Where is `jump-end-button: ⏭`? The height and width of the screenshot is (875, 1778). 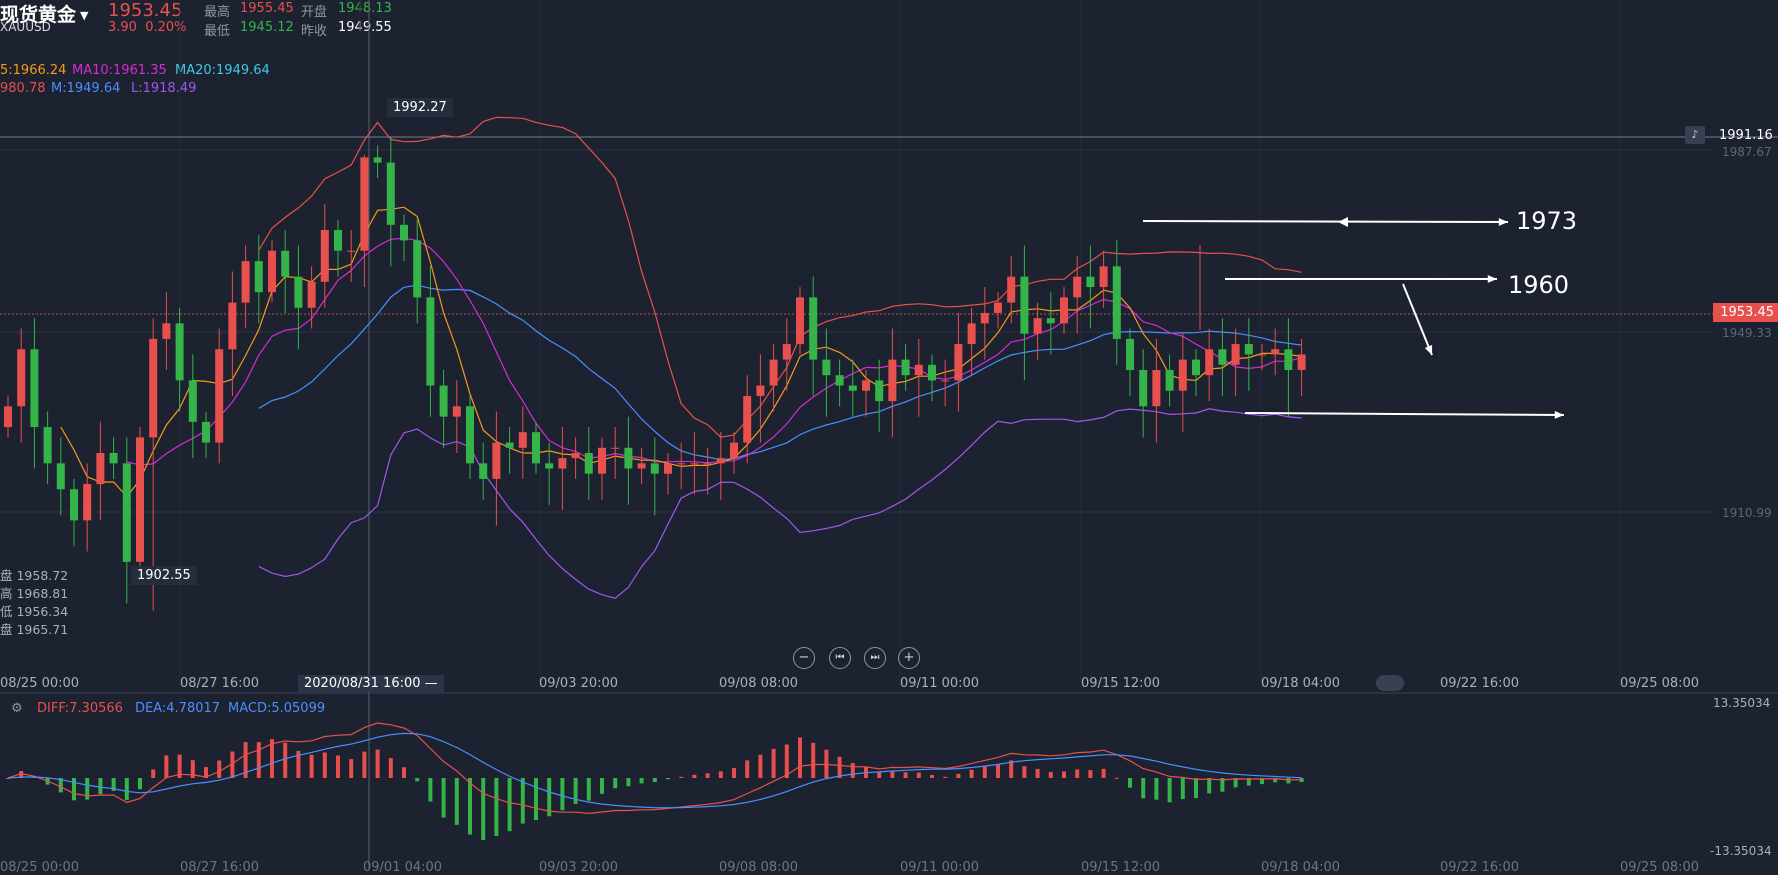 jump-end-button: ⏭ is located at coordinates (875, 658).